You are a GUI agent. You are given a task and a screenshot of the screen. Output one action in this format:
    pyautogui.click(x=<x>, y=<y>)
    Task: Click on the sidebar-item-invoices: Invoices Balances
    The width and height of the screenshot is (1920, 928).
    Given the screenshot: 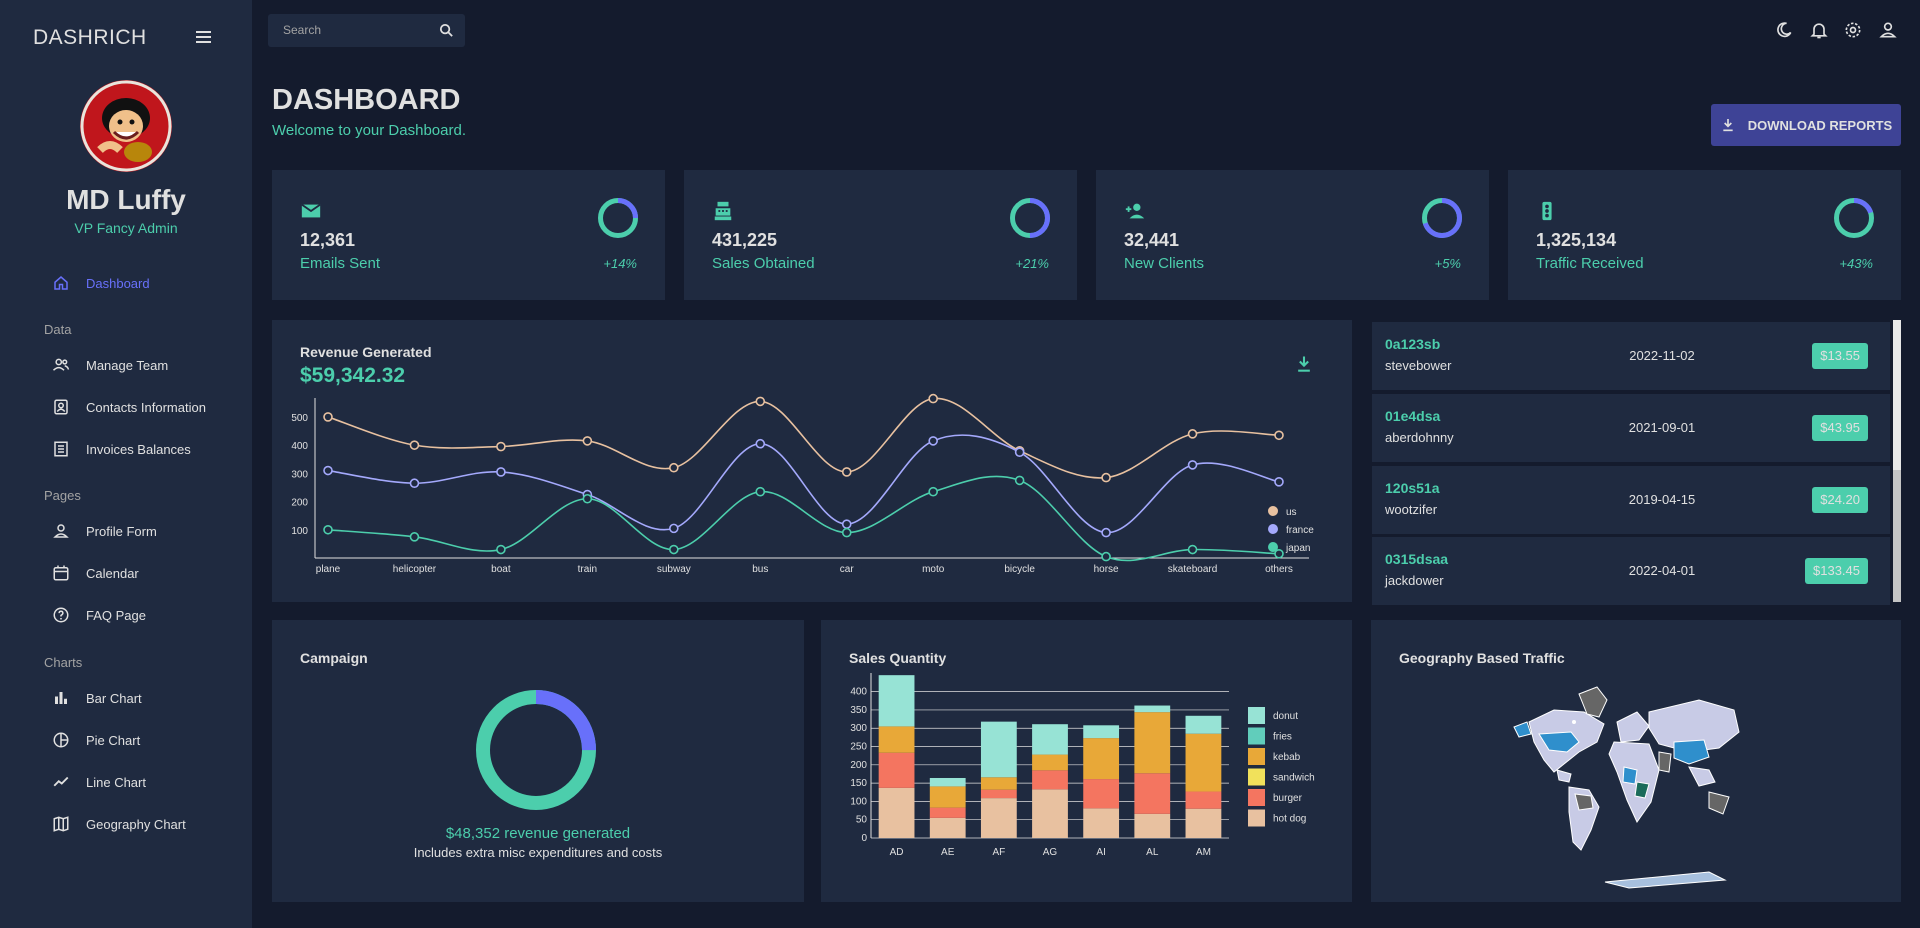 What is the action you would take?
    pyautogui.click(x=121, y=449)
    